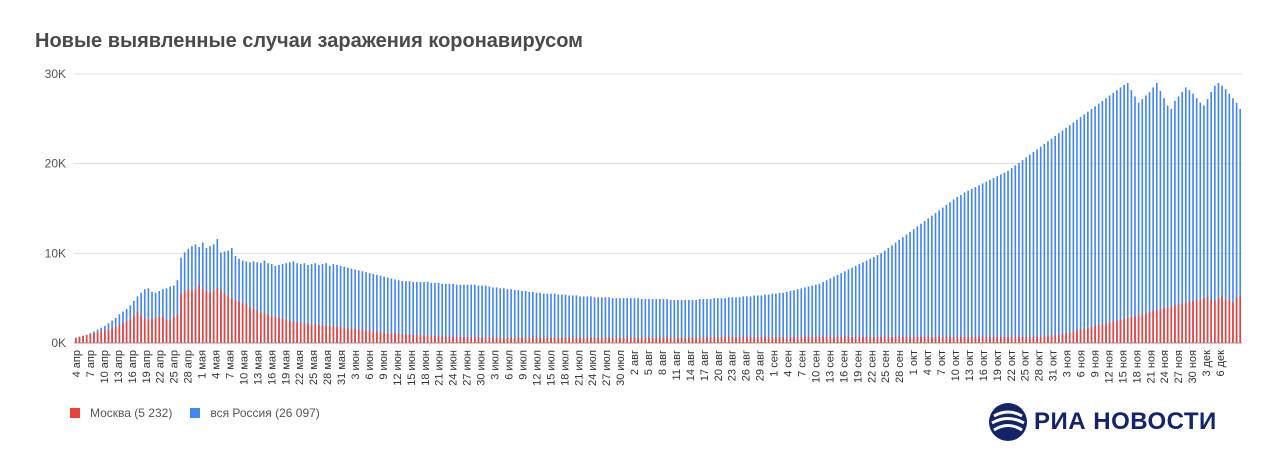 This screenshot has width=1280, height=462. I want to click on legend-item-moscow: Москва (5 232), so click(121, 413).